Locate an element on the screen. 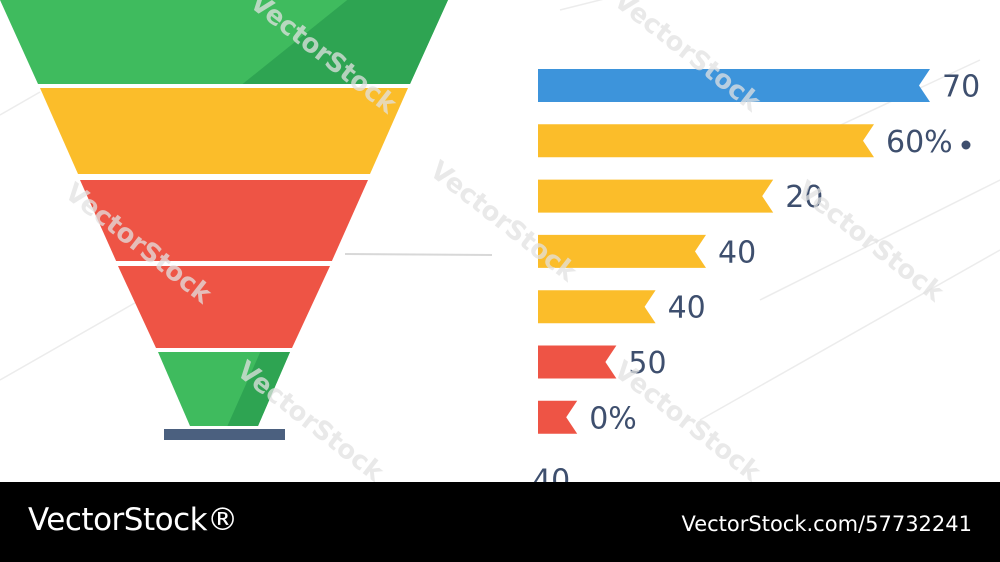  connector-line is located at coordinates (418, 254).